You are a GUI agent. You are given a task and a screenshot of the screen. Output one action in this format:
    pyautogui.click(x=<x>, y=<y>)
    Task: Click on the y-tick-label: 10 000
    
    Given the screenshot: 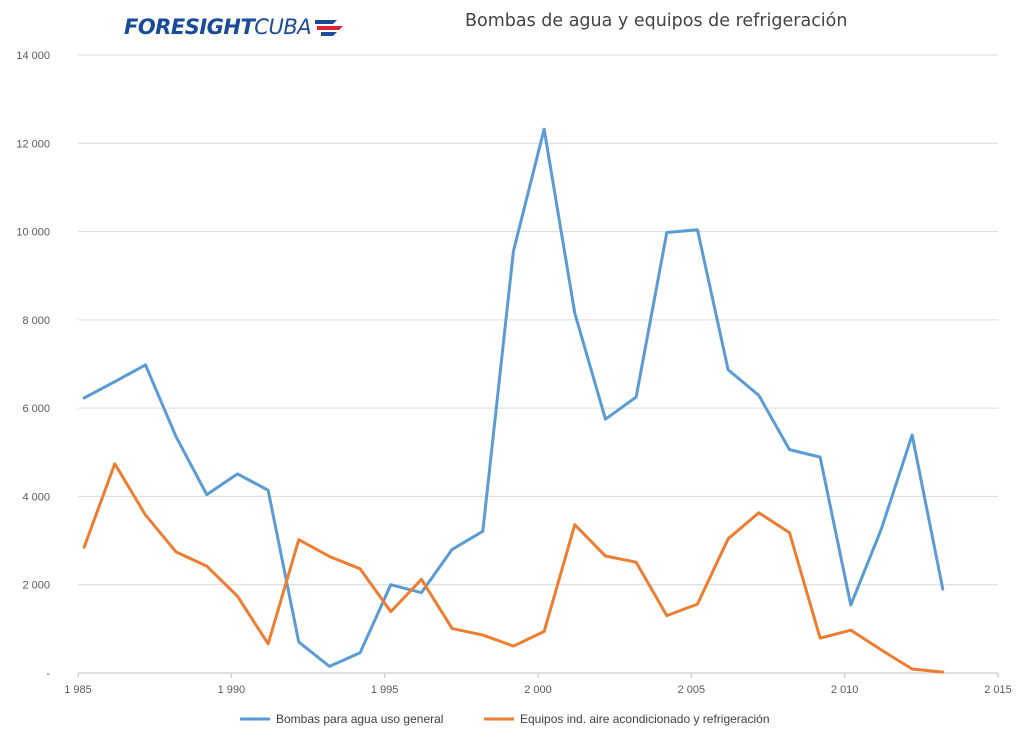 What is the action you would take?
    pyautogui.click(x=33, y=233)
    